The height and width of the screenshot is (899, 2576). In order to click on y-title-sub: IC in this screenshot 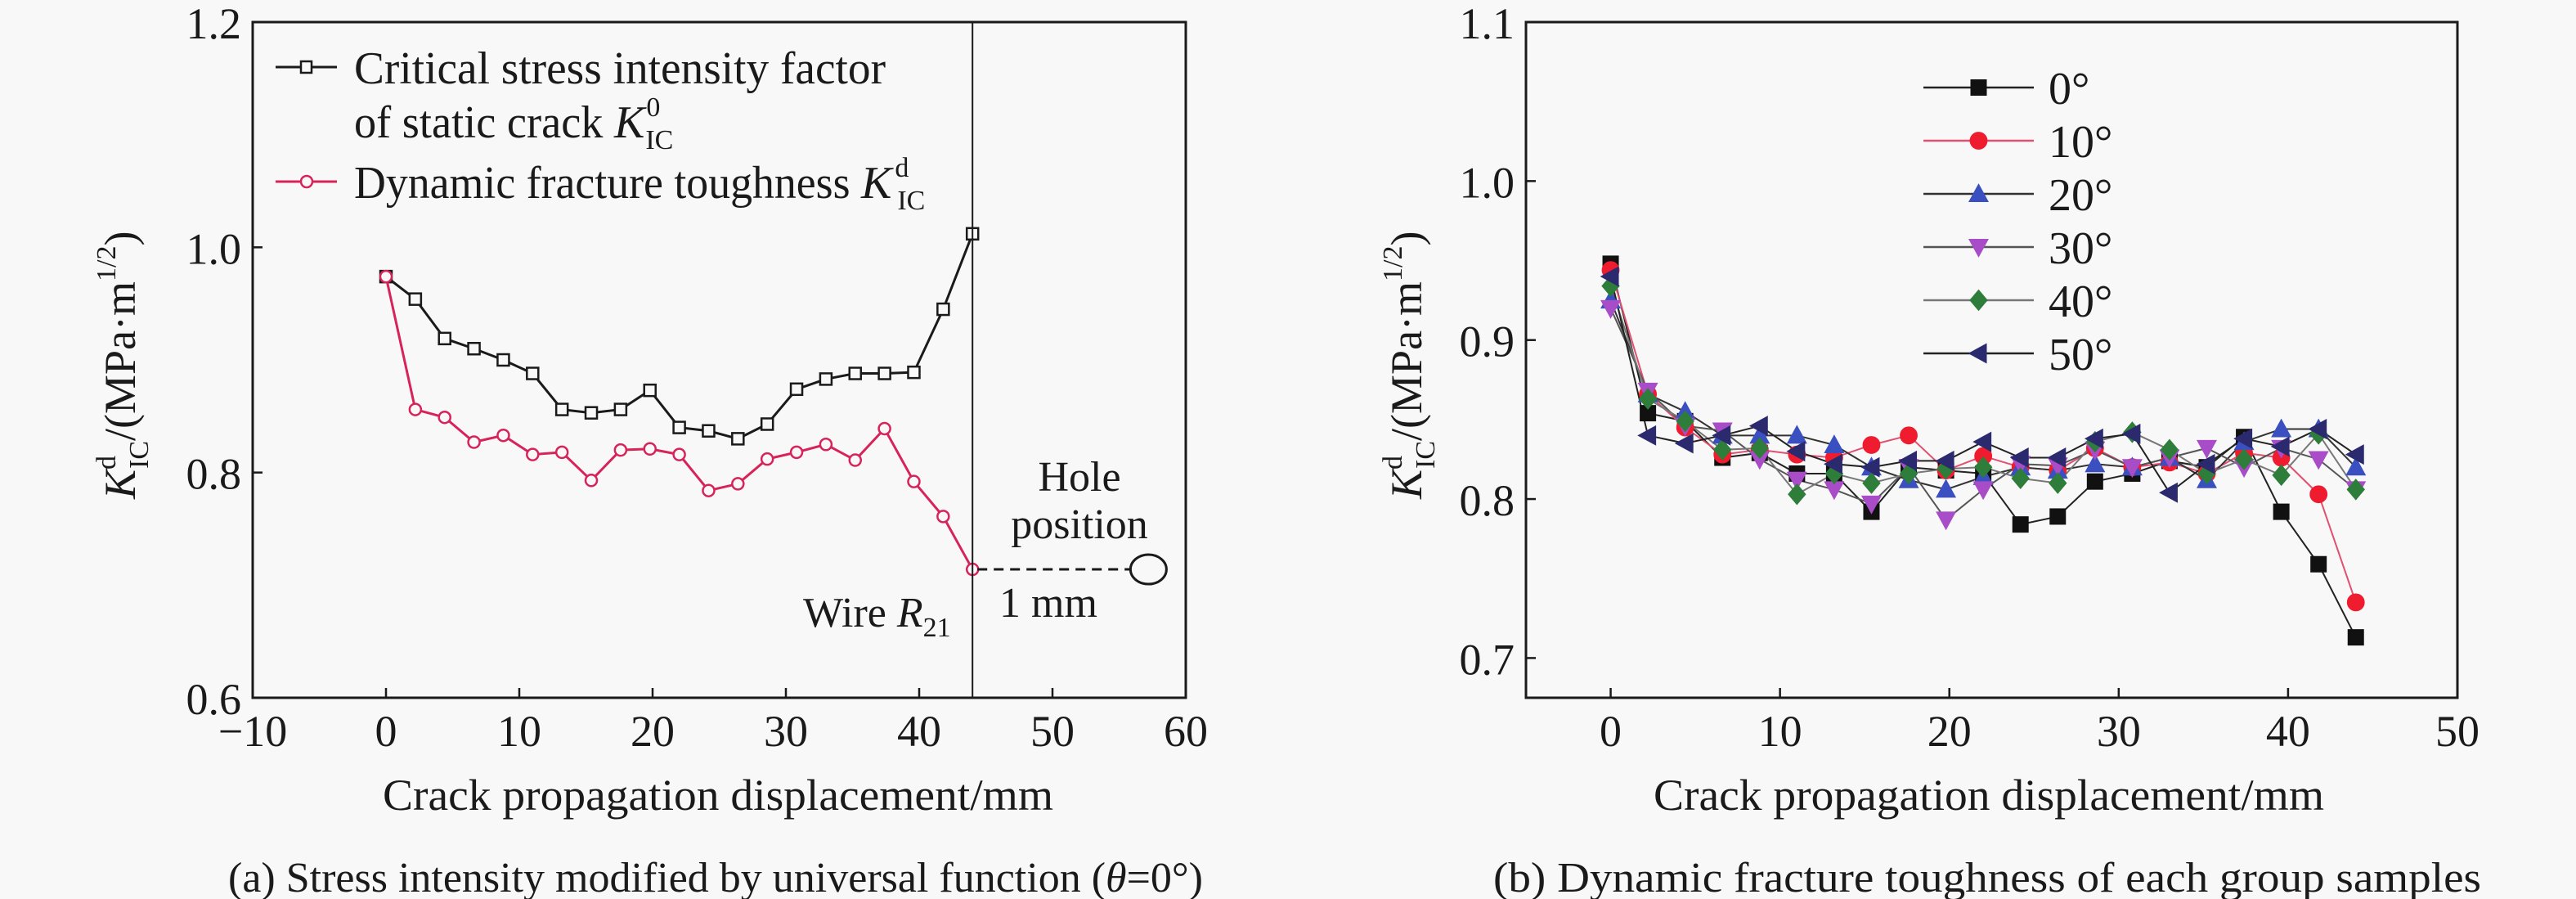, I will do `click(139, 455)`.